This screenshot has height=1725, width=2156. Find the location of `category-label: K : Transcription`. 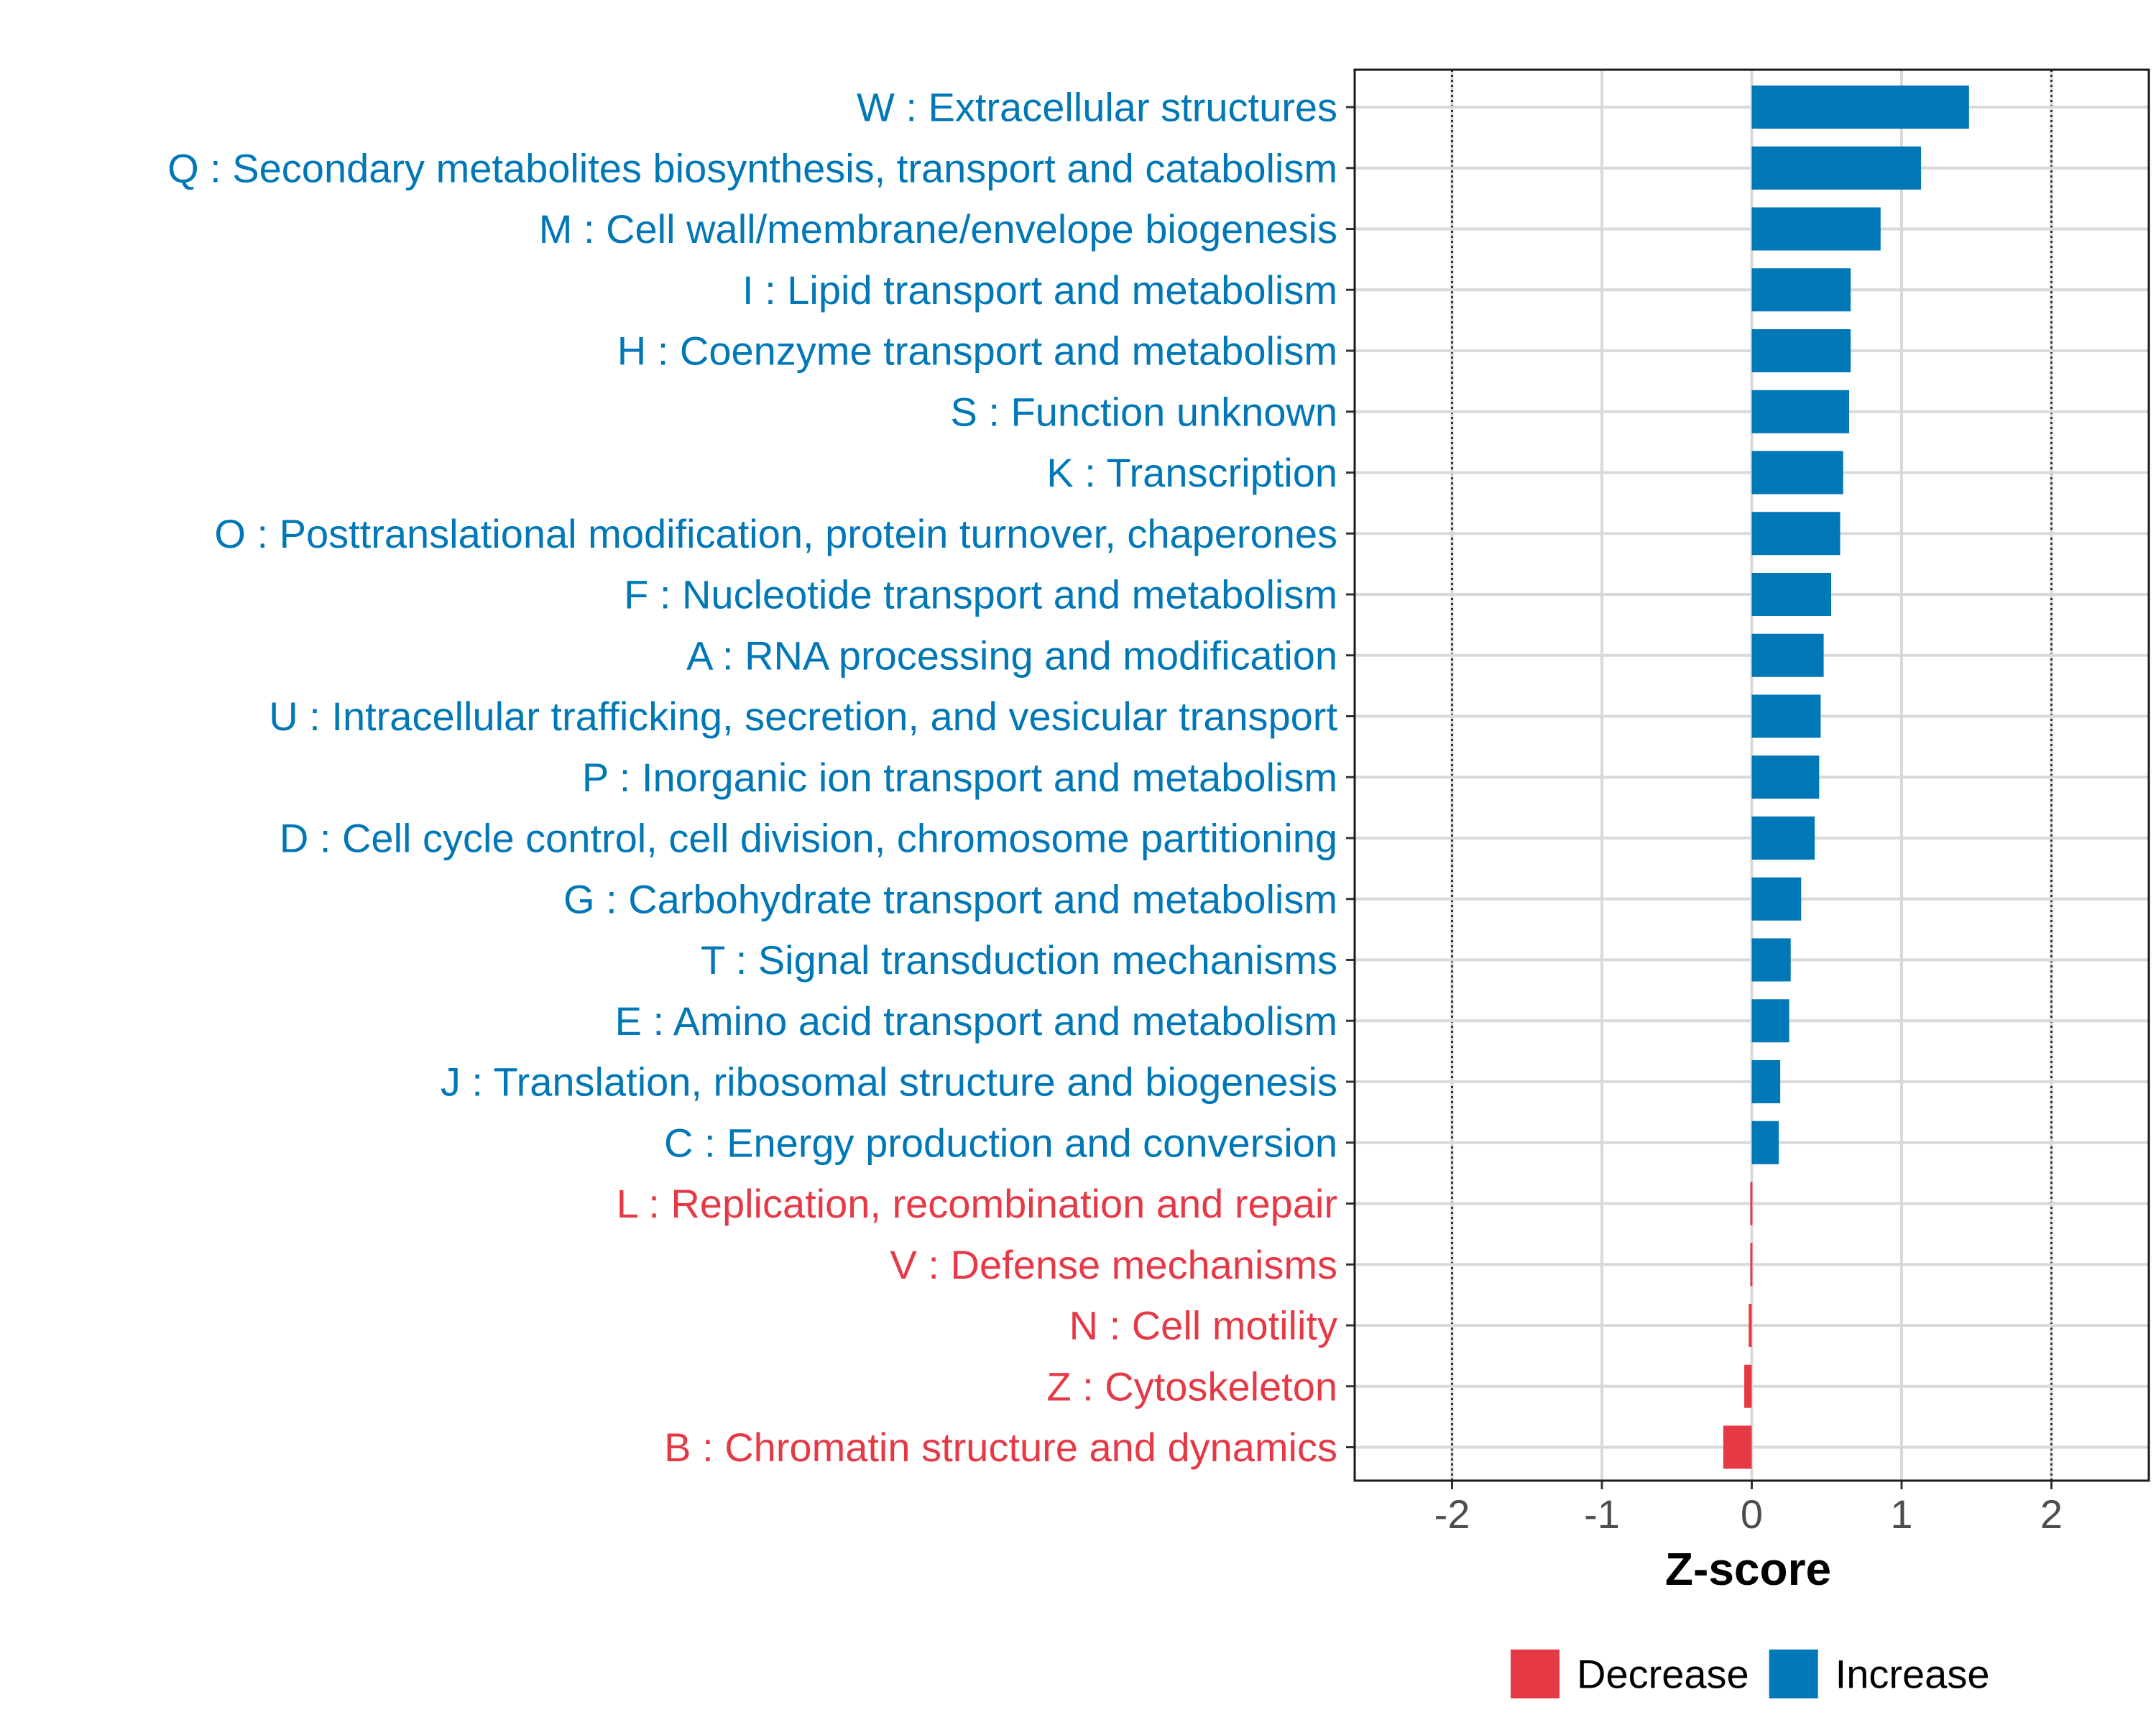

category-label: K : Transcription is located at coordinates (1191, 472).